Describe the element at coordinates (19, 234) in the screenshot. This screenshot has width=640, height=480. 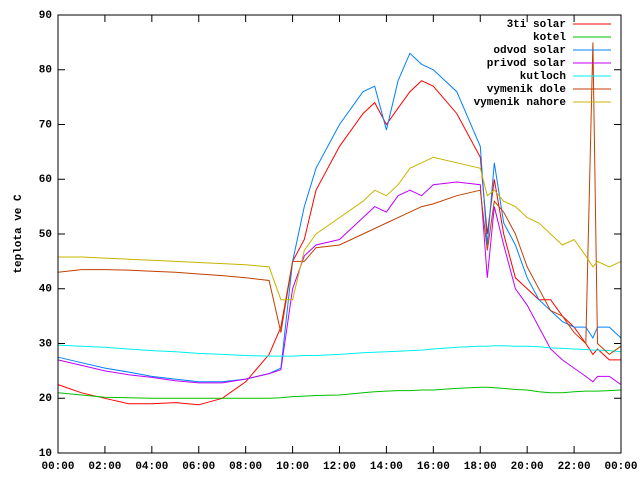
I see `y-axis-label: teplota ve C` at that location.